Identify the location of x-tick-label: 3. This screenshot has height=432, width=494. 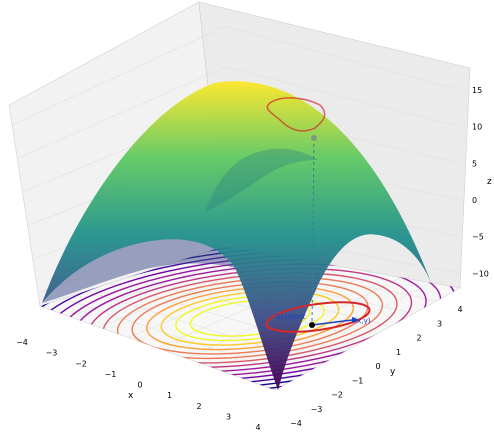
(228, 416).